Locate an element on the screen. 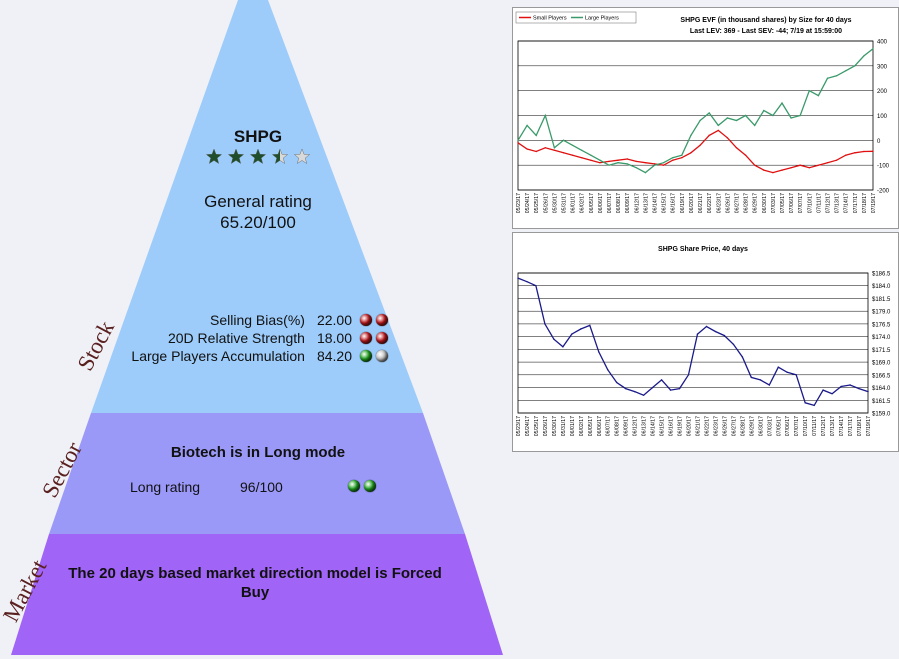 The image size is (899, 659). x-tick-label: 07/11/17 is located at coordinates (819, 203).